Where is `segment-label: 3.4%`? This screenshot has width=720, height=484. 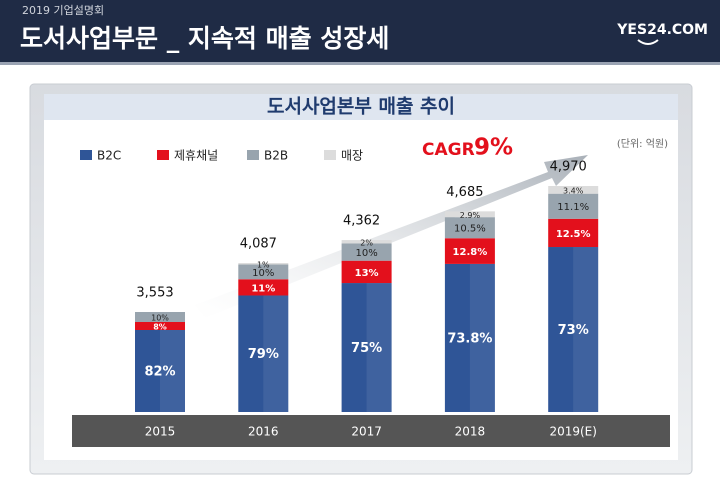 segment-label: 3.4% is located at coordinates (573, 190).